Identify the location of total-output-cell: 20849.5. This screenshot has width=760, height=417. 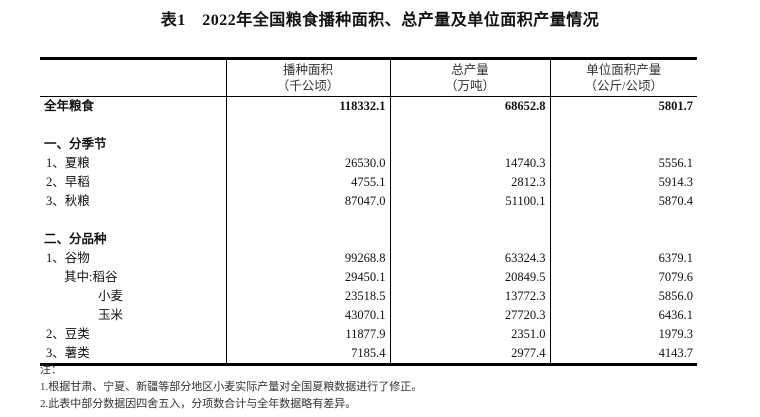
(469, 277).